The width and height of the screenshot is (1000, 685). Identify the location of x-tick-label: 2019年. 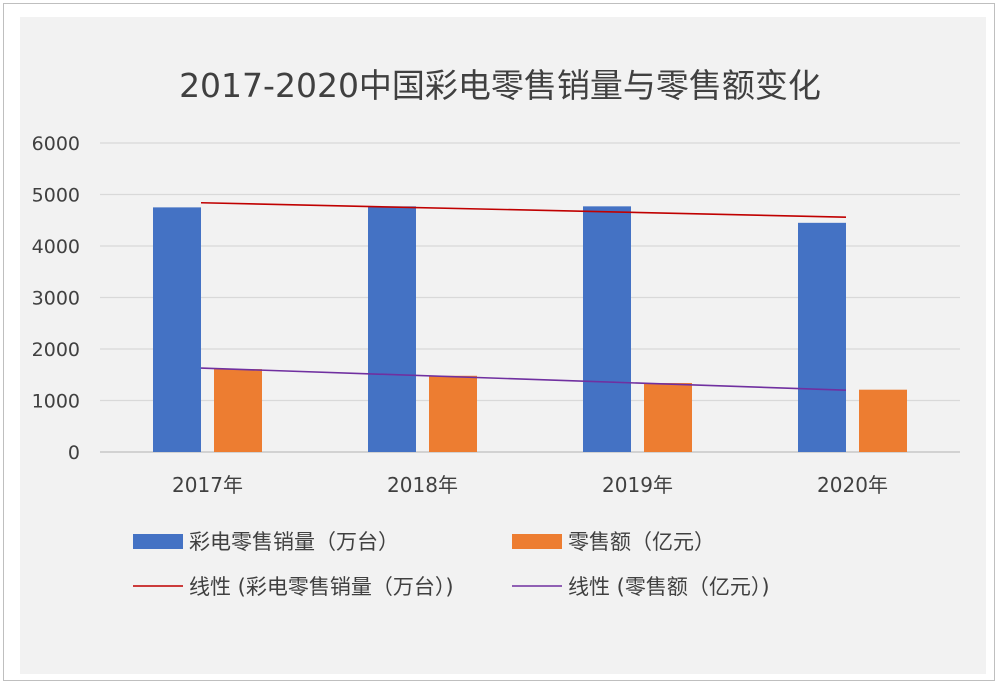
(637, 485).